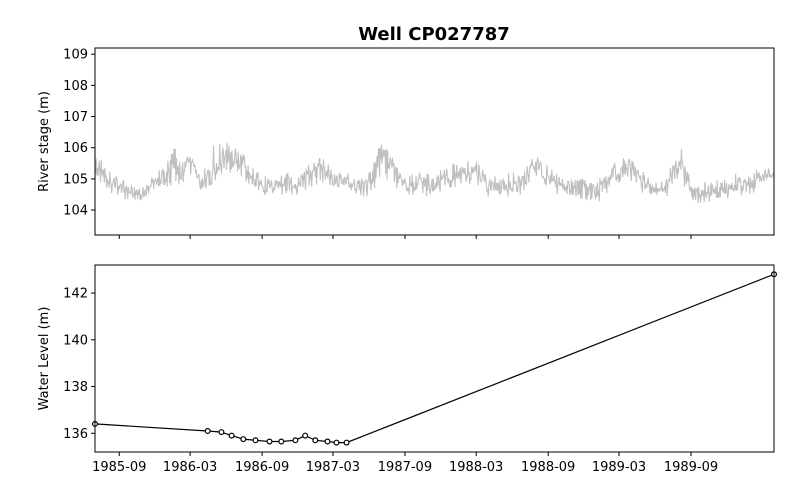 This screenshot has width=800, height=500. What do you see at coordinates (44, 141) in the screenshot?
I see `river-stage-y-label: River stage (m)` at bounding box center [44, 141].